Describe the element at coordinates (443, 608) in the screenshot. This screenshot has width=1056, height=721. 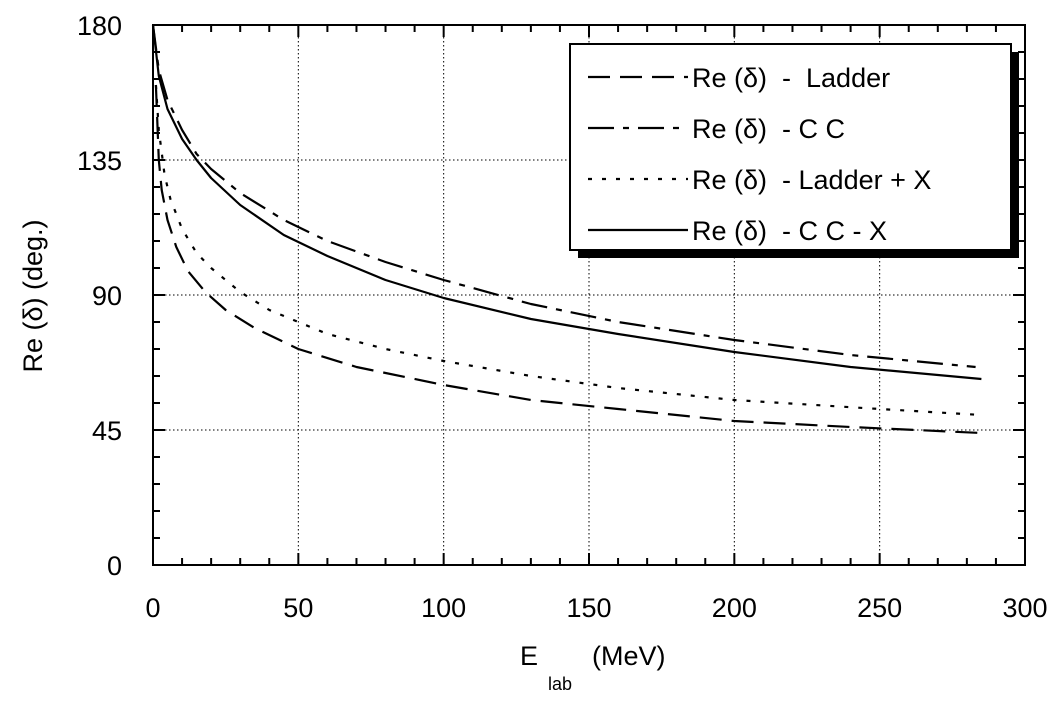
I see `x-tick-label: 100` at that location.